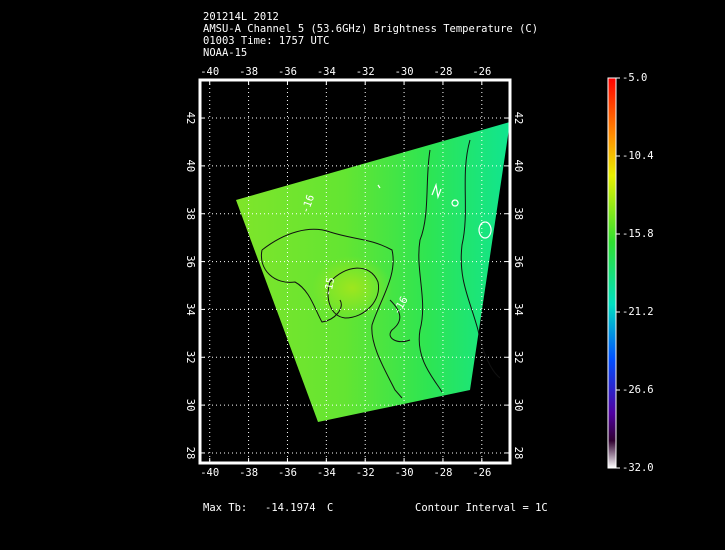 The height and width of the screenshot is (550, 725). Describe the element at coordinates (225, 53) in the screenshot. I see `title-line: NOAA-15` at that location.